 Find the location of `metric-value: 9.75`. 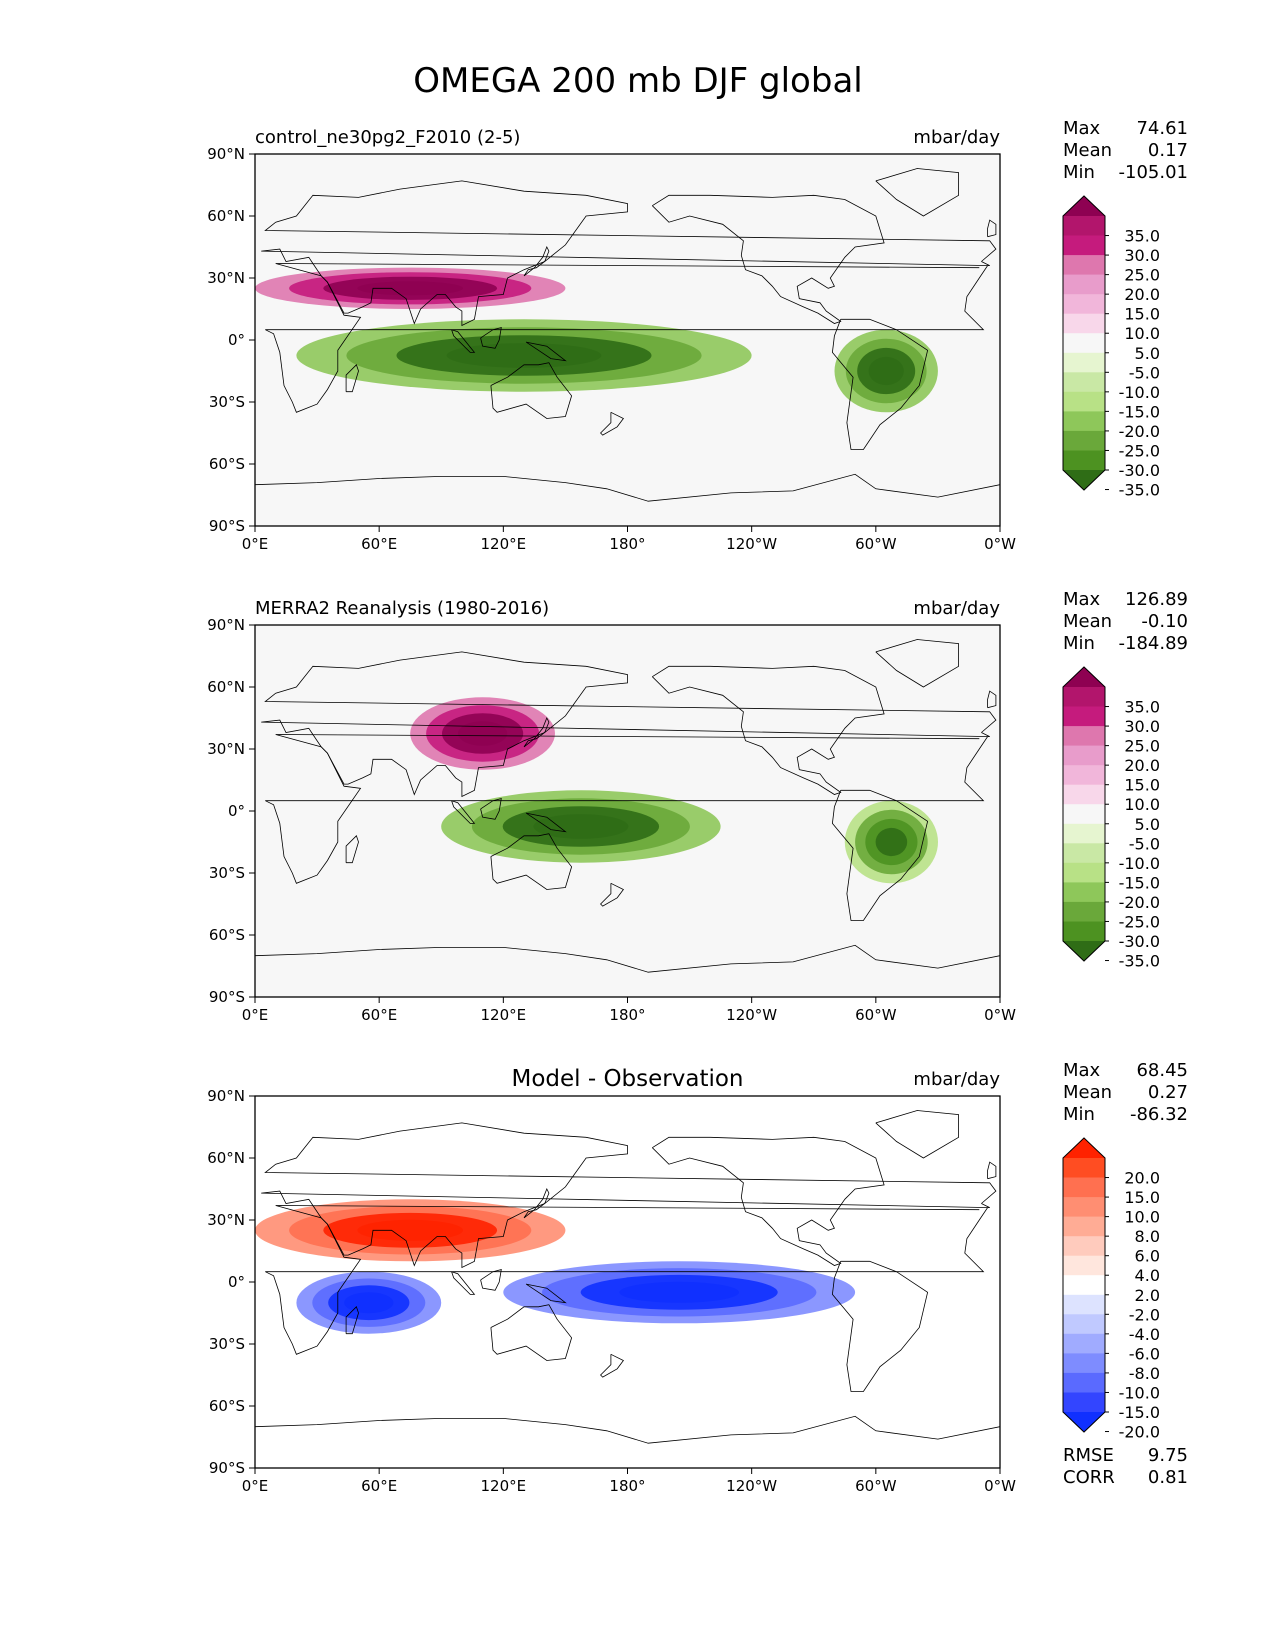

metric-value: 9.75 is located at coordinates (1168, 1455).